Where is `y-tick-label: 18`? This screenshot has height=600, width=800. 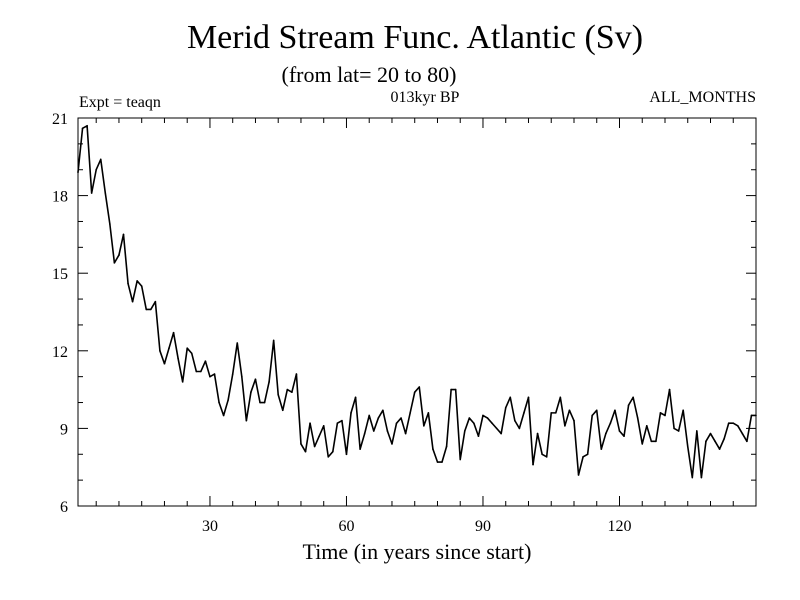
y-tick-label: 18 is located at coordinates (60, 197).